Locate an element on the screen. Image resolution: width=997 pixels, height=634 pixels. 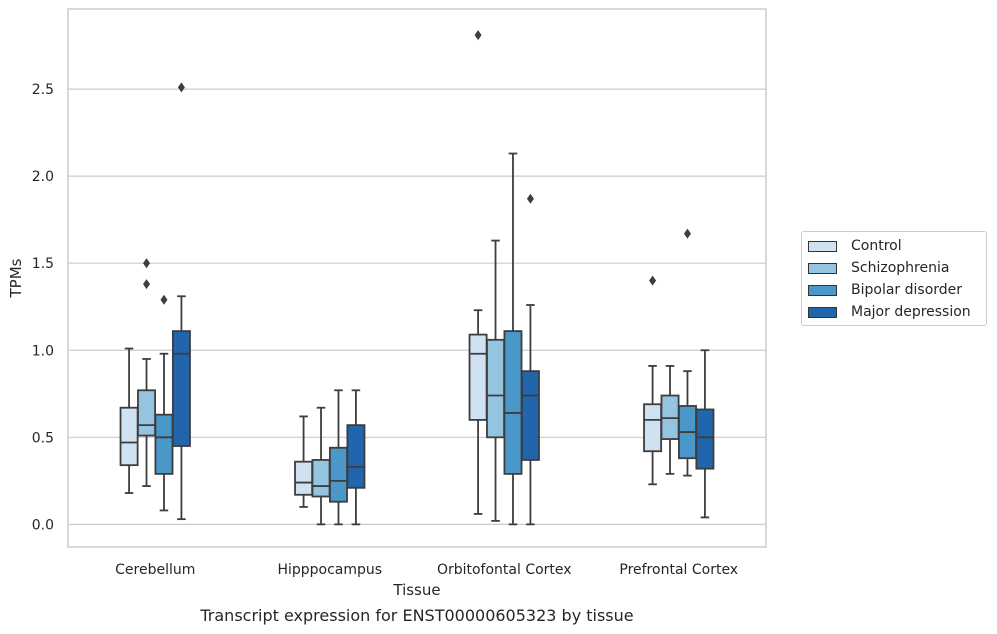
legend-item-schizophrenia: Schizophrenia is located at coordinates (878, 268).